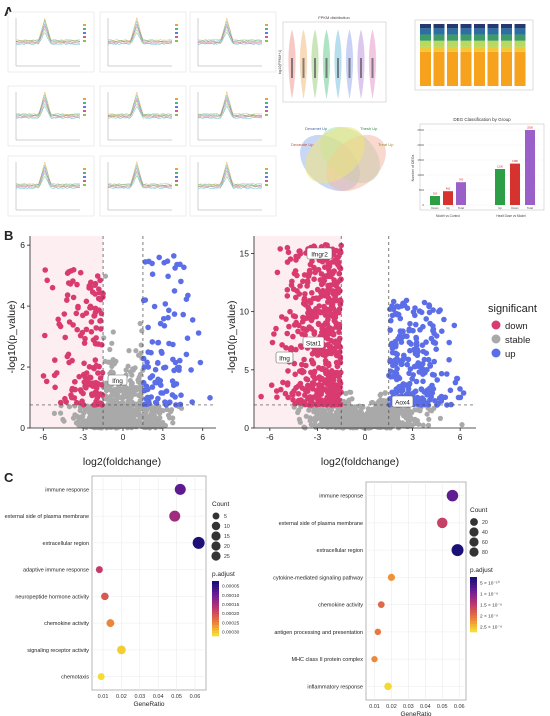 The width and height of the screenshot is (550, 716). What do you see at coordinates (435, 194) in the screenshot?
I see `deg-bar-value: 300` at bounding box center [435, 194].